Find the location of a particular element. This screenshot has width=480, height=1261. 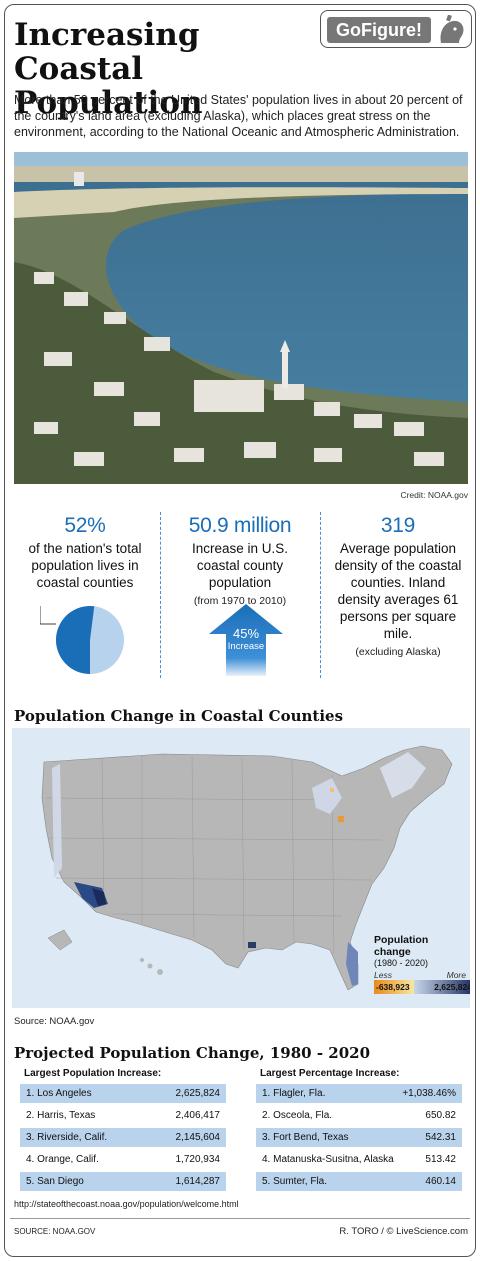

row-value: 513.42 is located at coordinates (440, 1159).